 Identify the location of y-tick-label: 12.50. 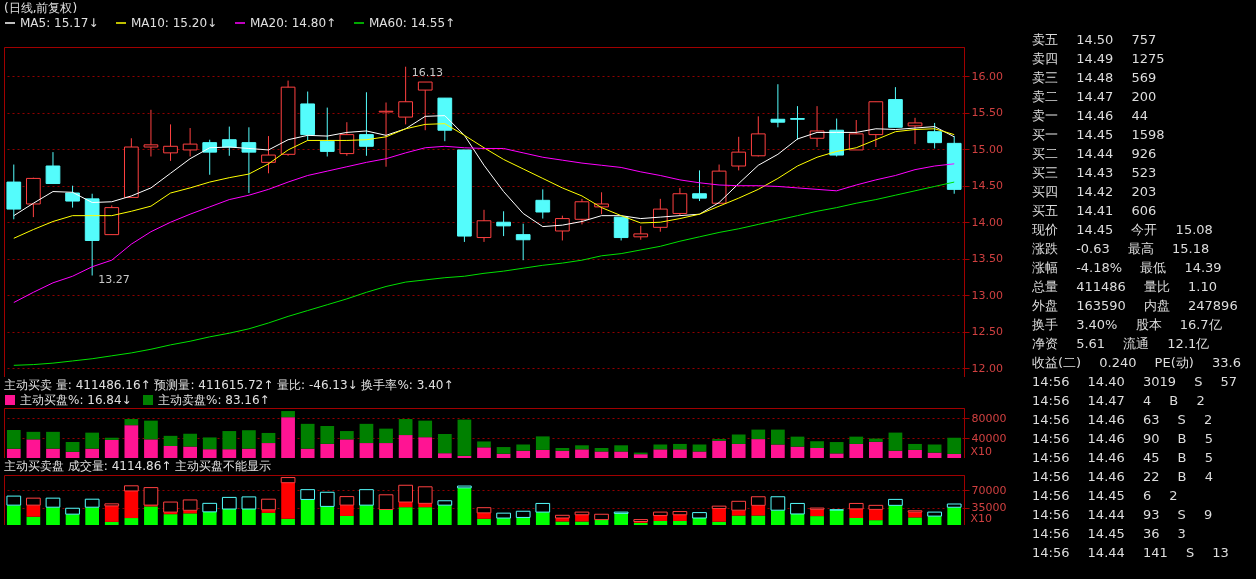
(987, 332).